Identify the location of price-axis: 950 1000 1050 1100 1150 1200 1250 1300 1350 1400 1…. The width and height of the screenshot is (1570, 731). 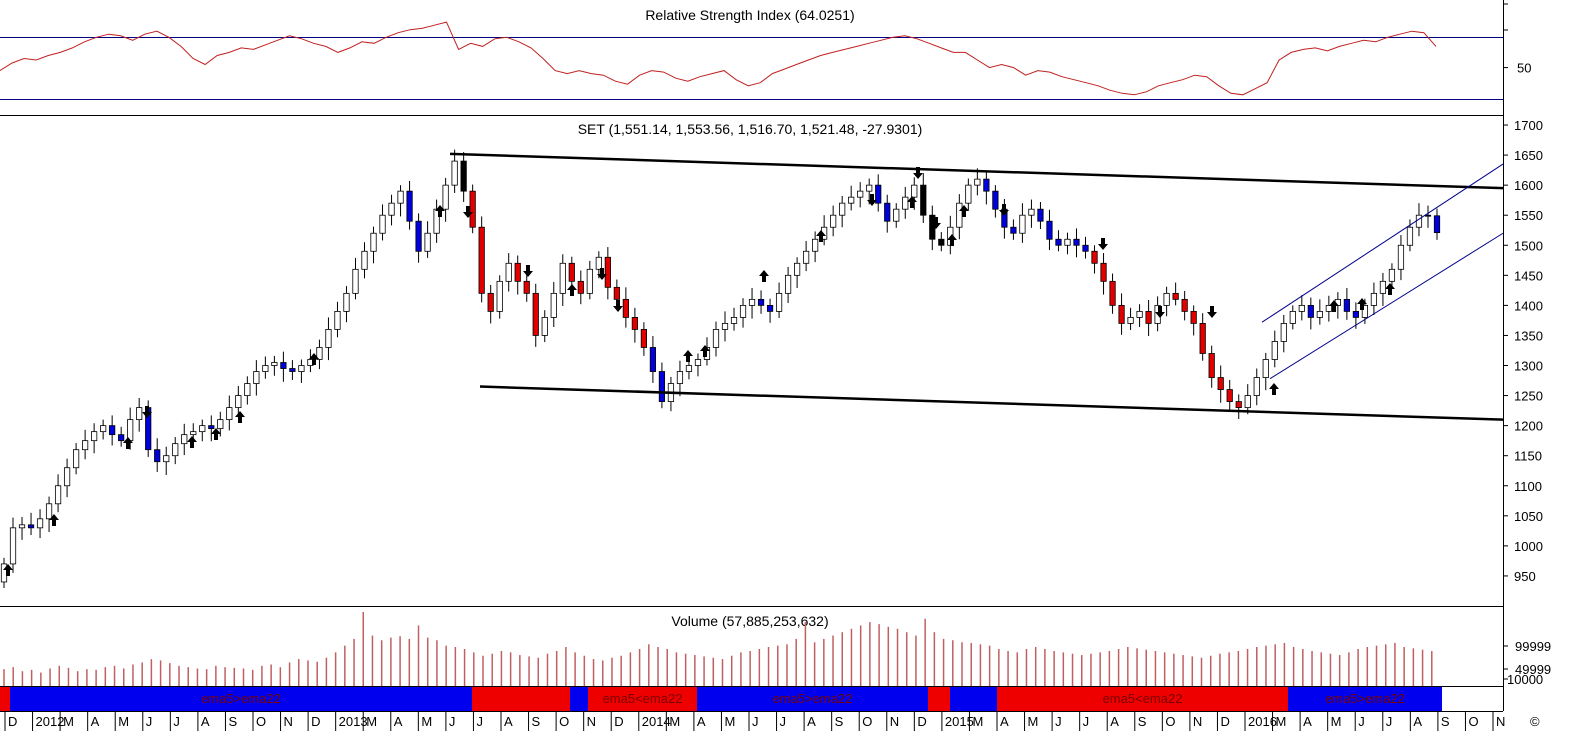
(1523, 351).